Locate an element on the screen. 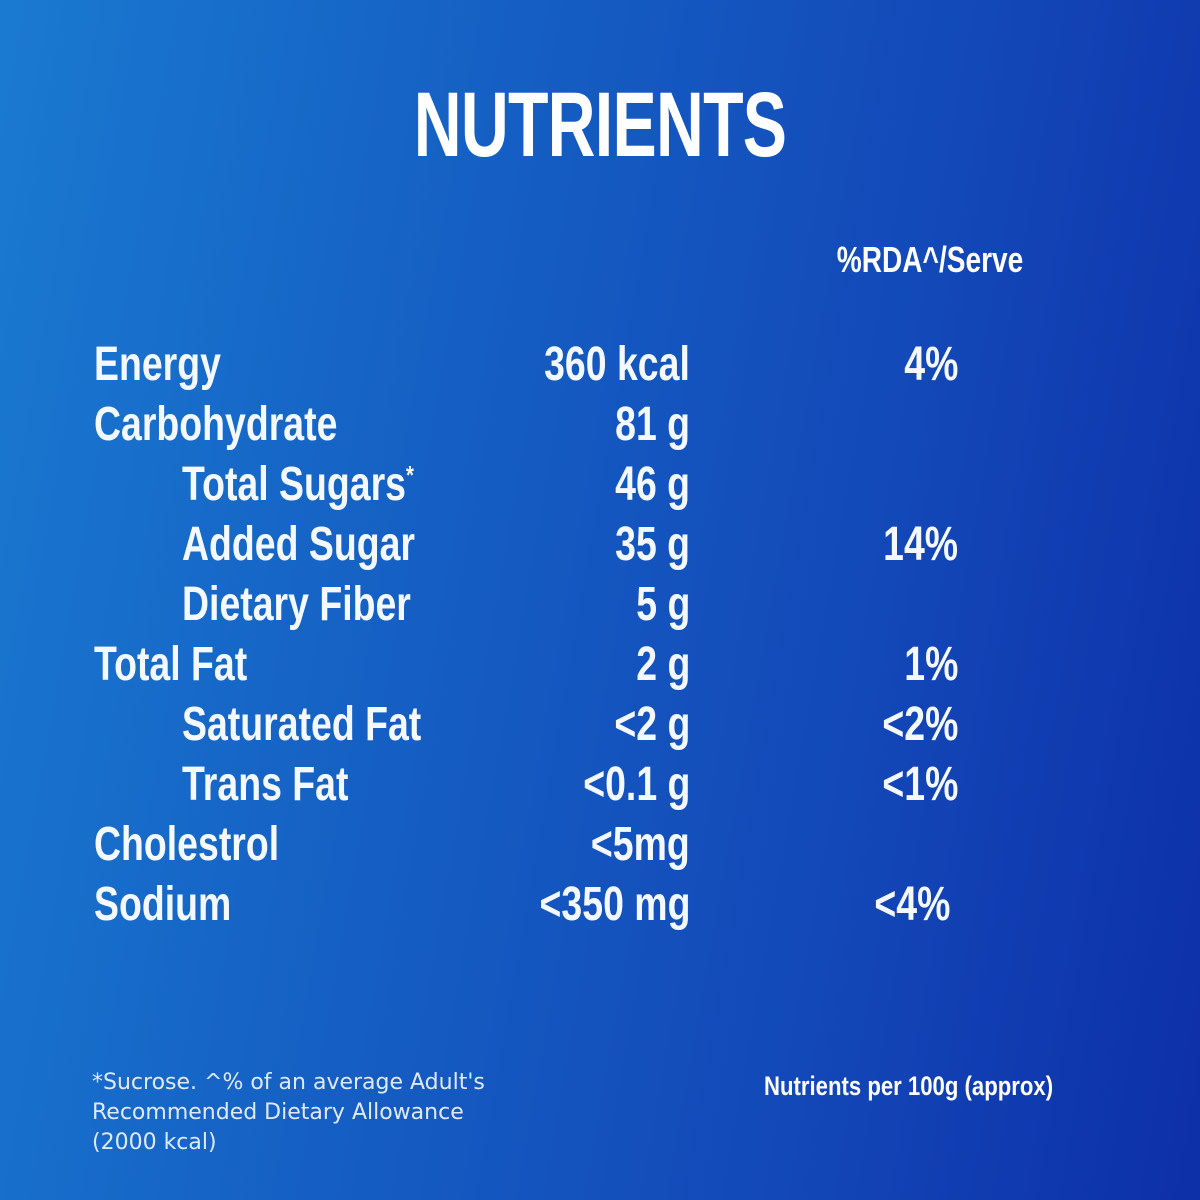 The height and width of the screenshot is (1200, 1200). table-row: Dietary Fiber 5 g is located at coordinates (600, 605).